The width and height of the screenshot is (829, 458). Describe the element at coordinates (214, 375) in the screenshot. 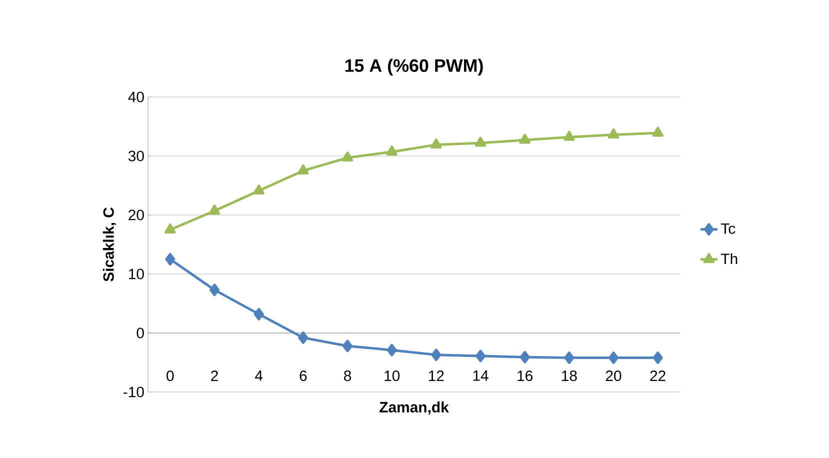

I see `x-tick-label: 2` at that location.